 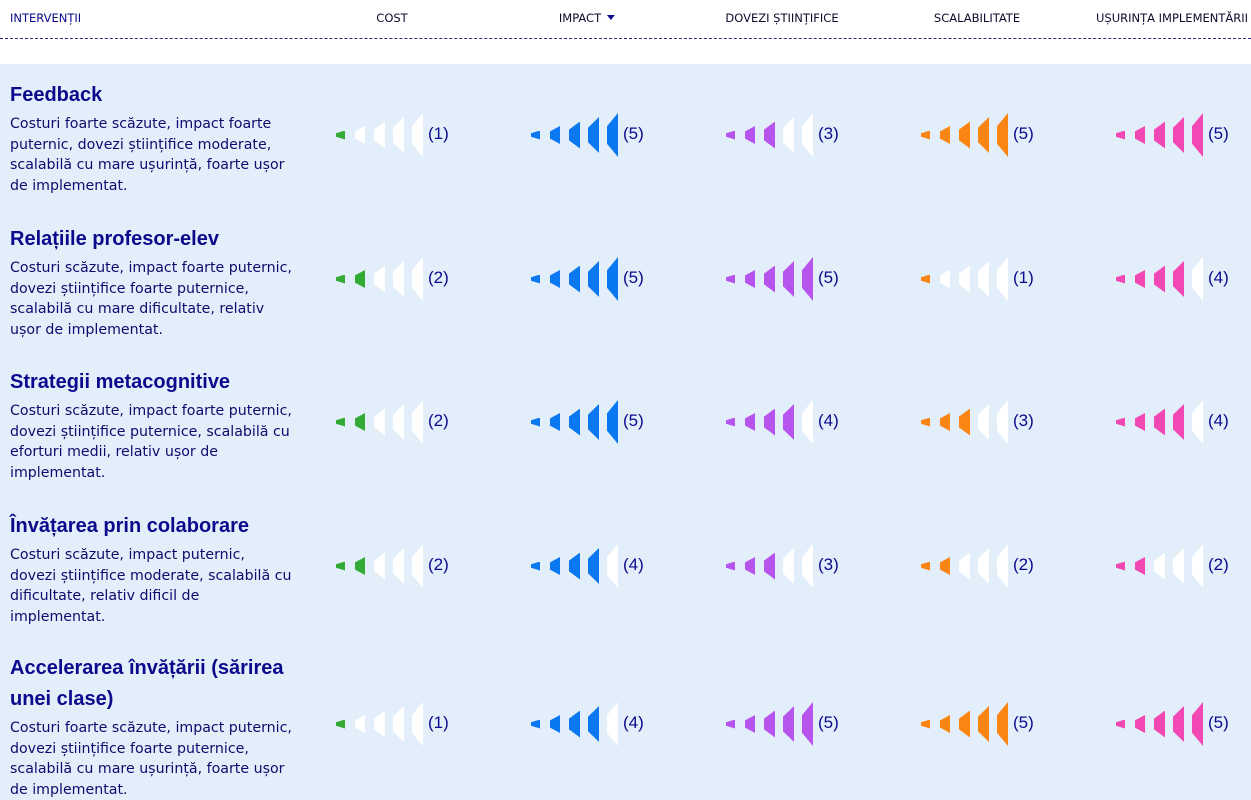 What do you see at coordinates (611, 17) in the screenshot?
I see `caret-down-icon` at bounding box center [611, 17].